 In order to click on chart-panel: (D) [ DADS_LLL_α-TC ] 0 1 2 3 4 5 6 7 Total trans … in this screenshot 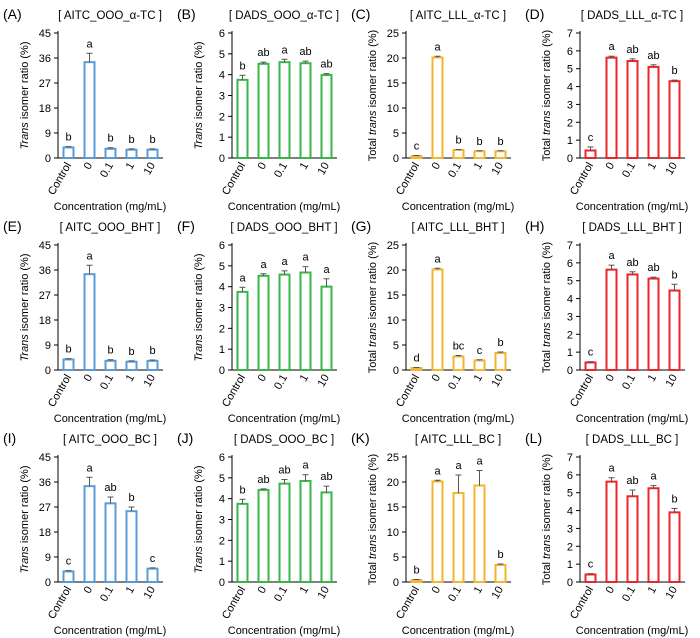, I will do `click(606, 109)`.